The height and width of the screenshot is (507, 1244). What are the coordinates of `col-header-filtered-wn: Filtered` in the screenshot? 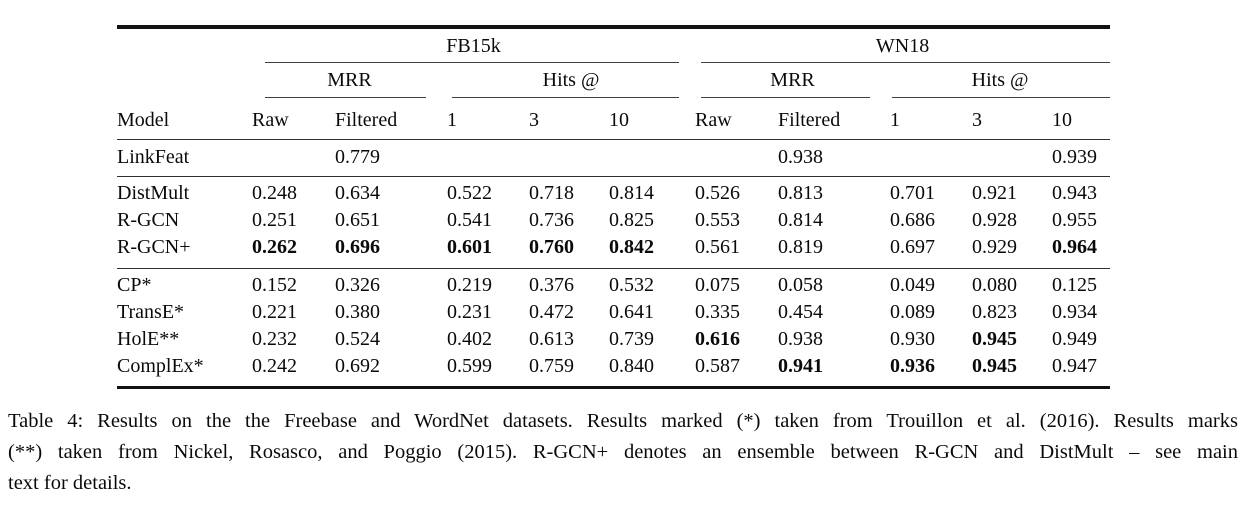 It's located at (834, 119).